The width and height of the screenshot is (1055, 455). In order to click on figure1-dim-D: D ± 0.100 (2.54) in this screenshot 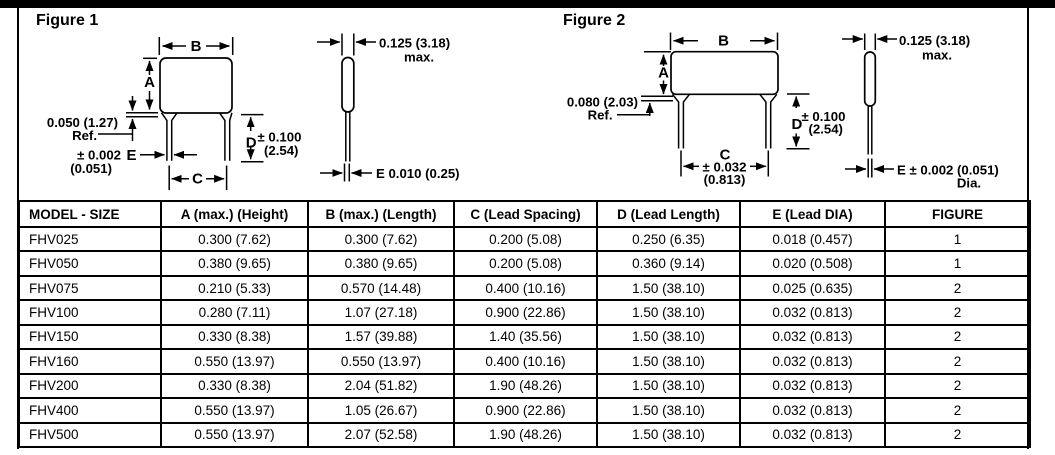, I will do `click(271, 138)`.